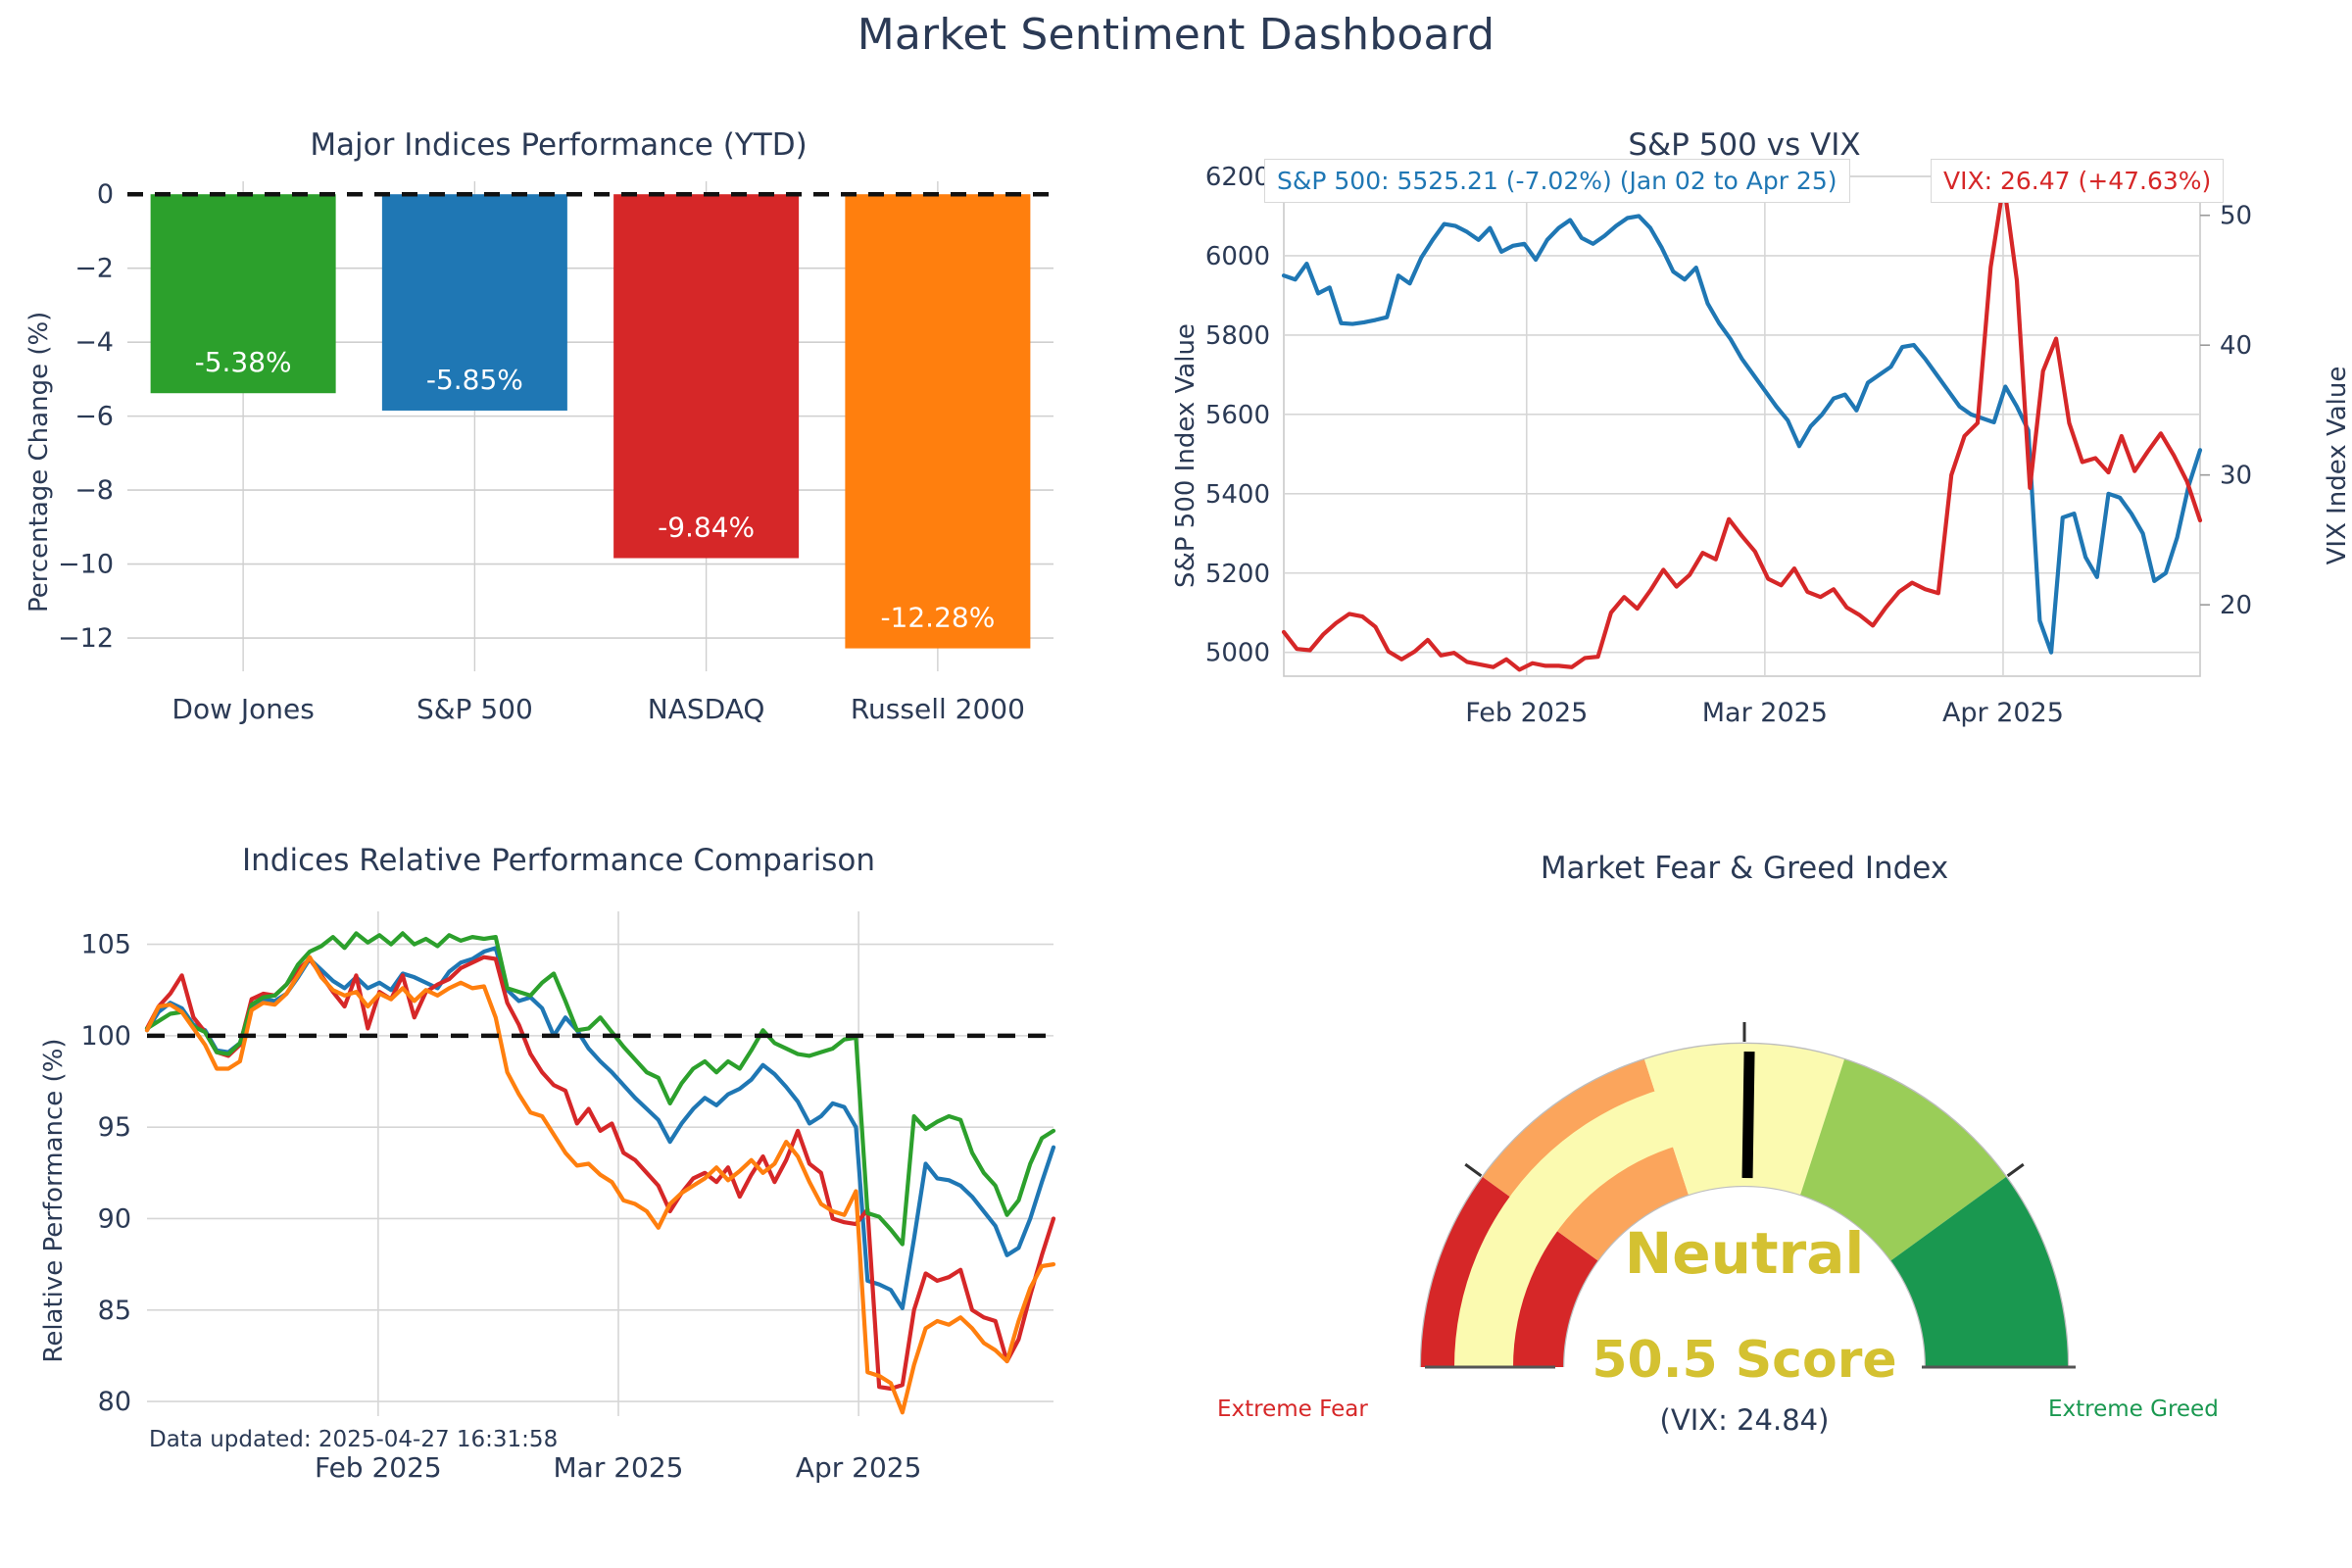 The height and width of the screenshot is (1568, 2352). I want to click on spx-x-tick: Mar 2025, so click(1765, 713).